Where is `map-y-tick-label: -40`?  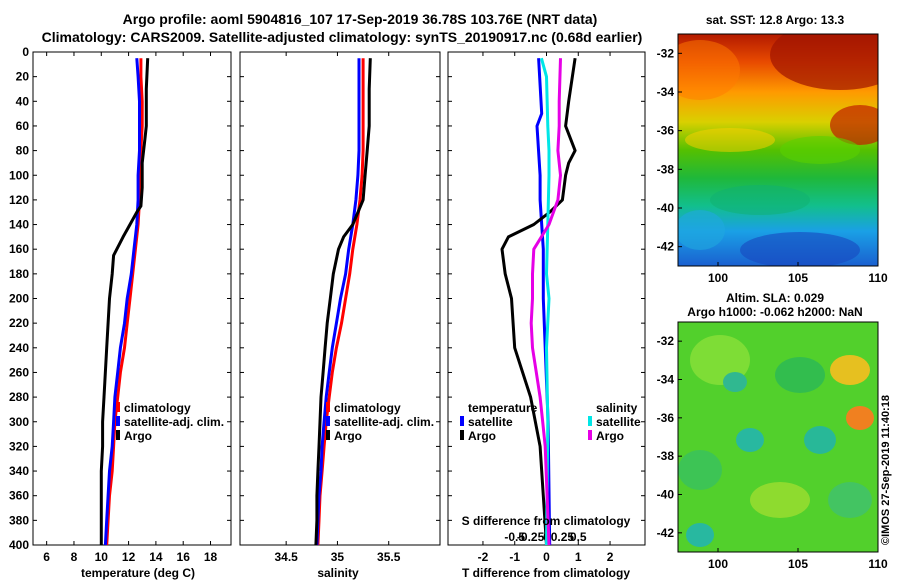
map-y-tick-label: -40 is located at coordinates (666, 495).